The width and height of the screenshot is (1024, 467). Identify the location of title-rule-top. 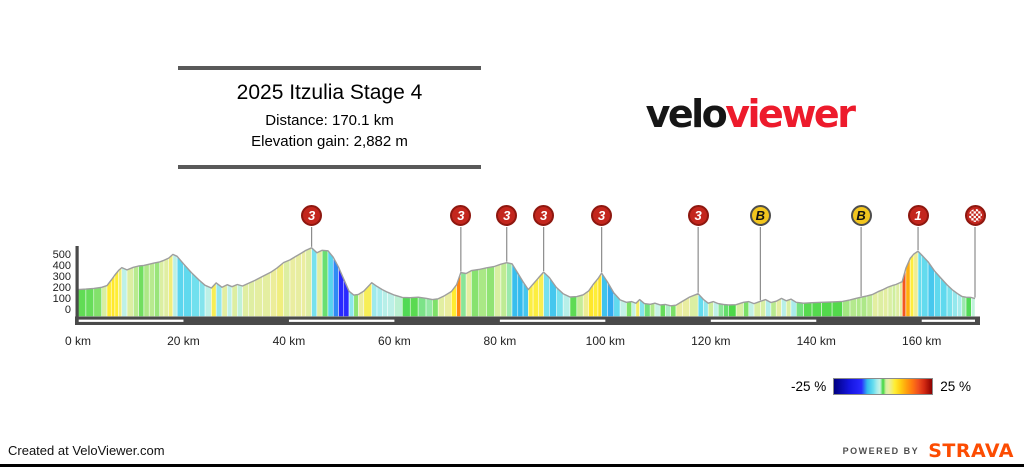
(329, 68).